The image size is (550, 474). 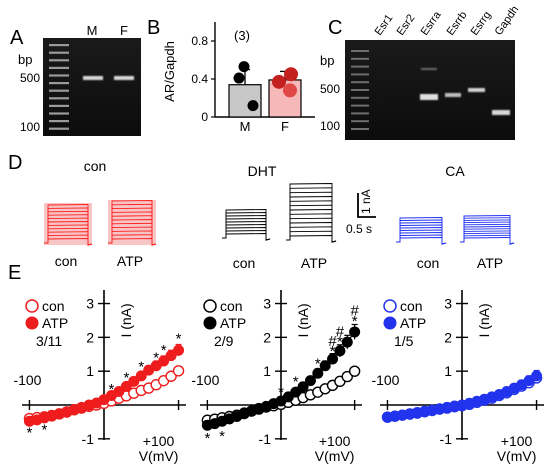 What do you see at coordinates (447, 21) in the screenshot?
I see `gel-c-lane-labels: Esr1 Esr2 Esrra Esrrb Esrrg Gapdh` at bounding box center [447, 21].